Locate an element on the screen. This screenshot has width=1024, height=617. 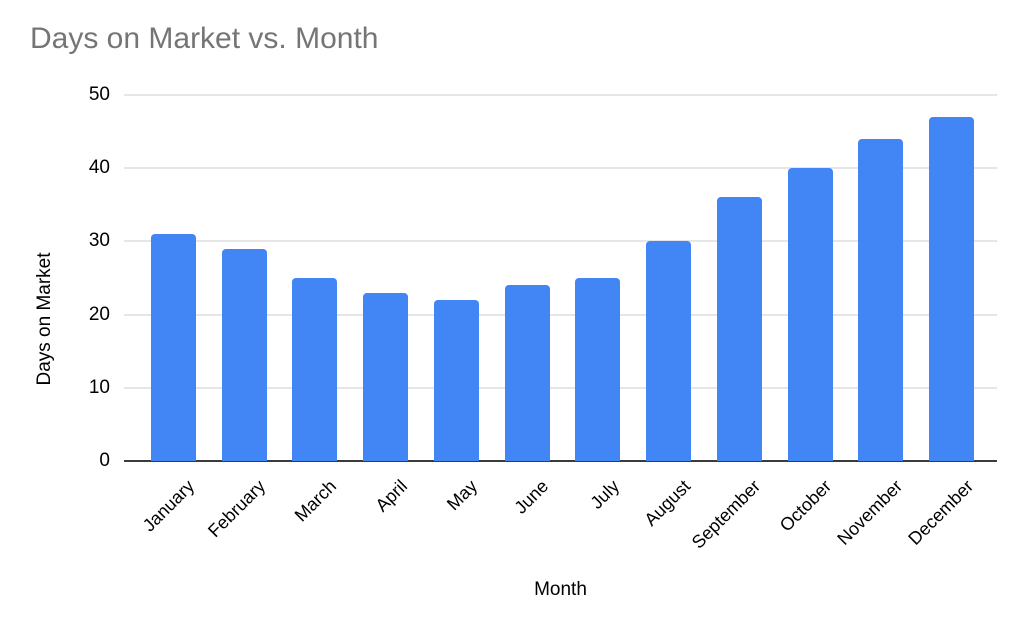
bar-october is located at coordinates (810, 314).